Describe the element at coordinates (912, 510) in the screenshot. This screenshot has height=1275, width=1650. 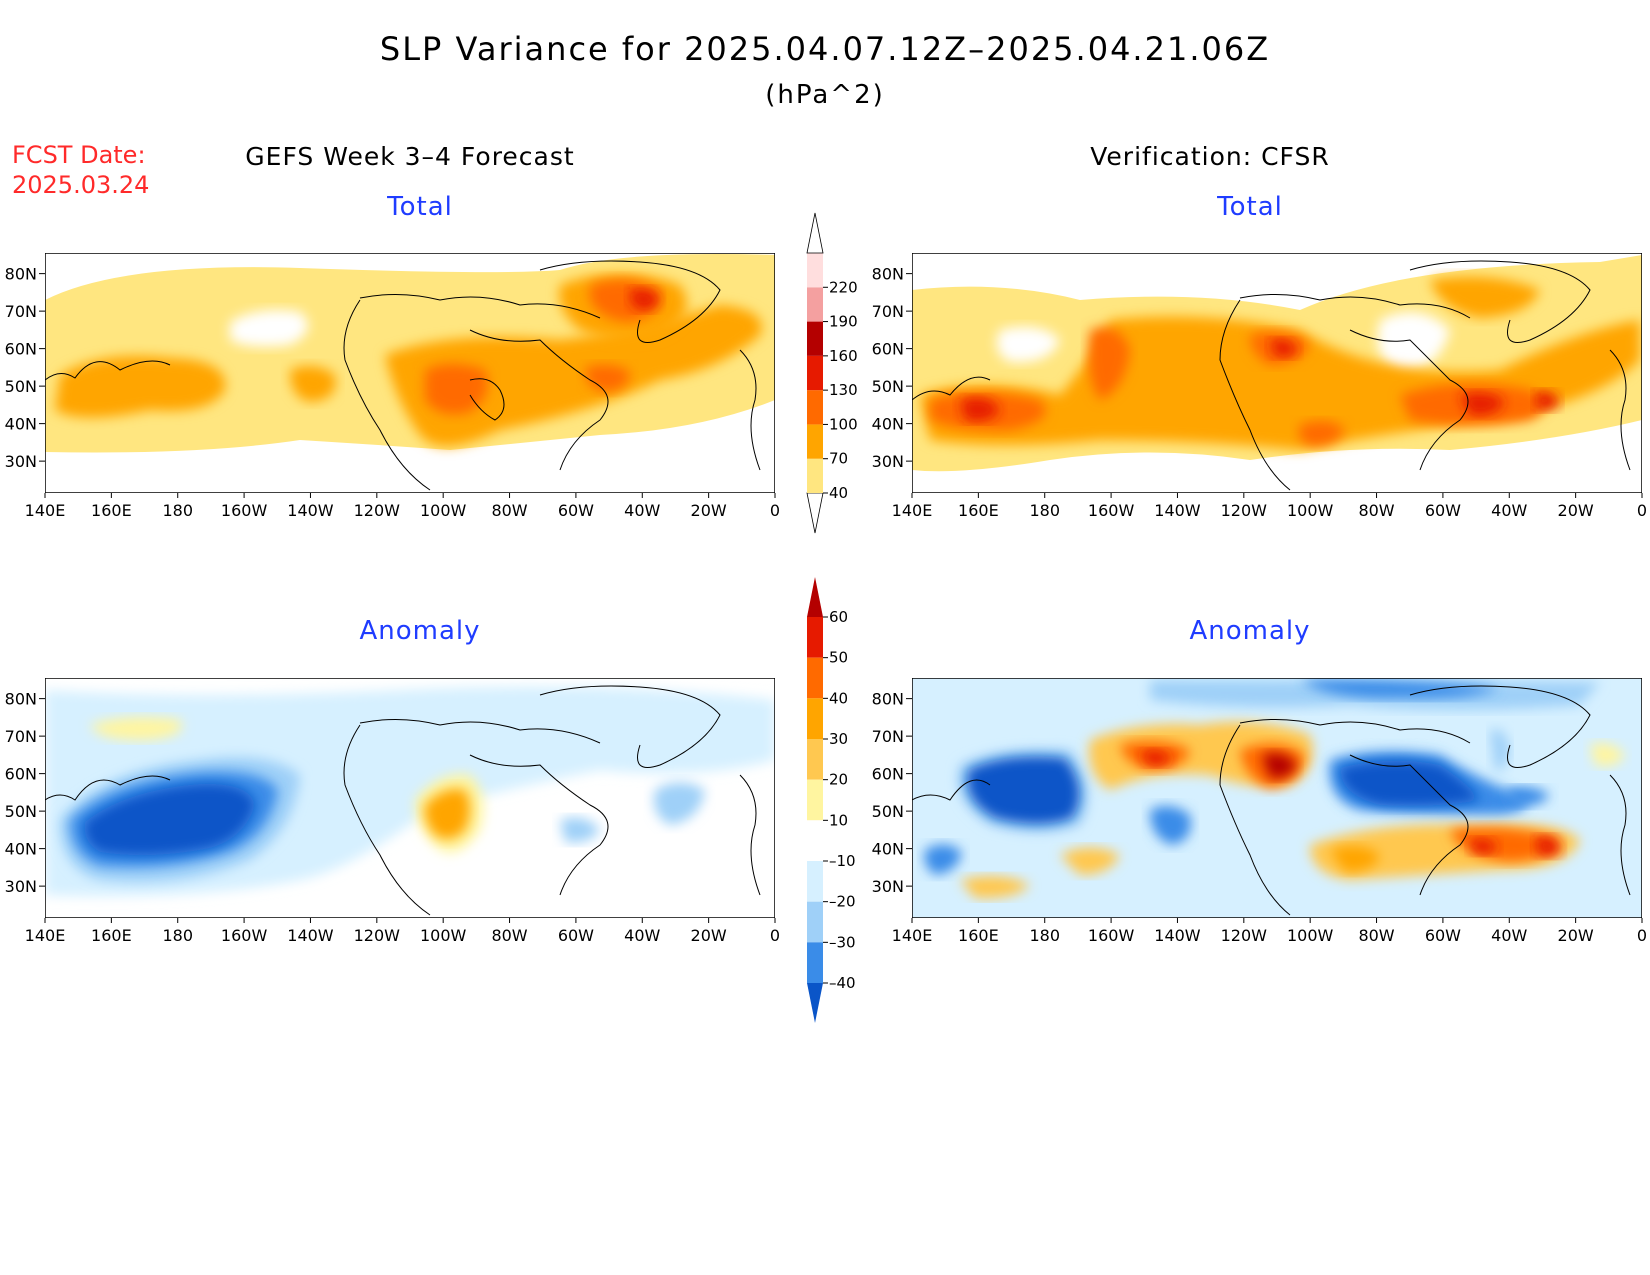
I see `verification-total-lon-label: 140E` at that location.